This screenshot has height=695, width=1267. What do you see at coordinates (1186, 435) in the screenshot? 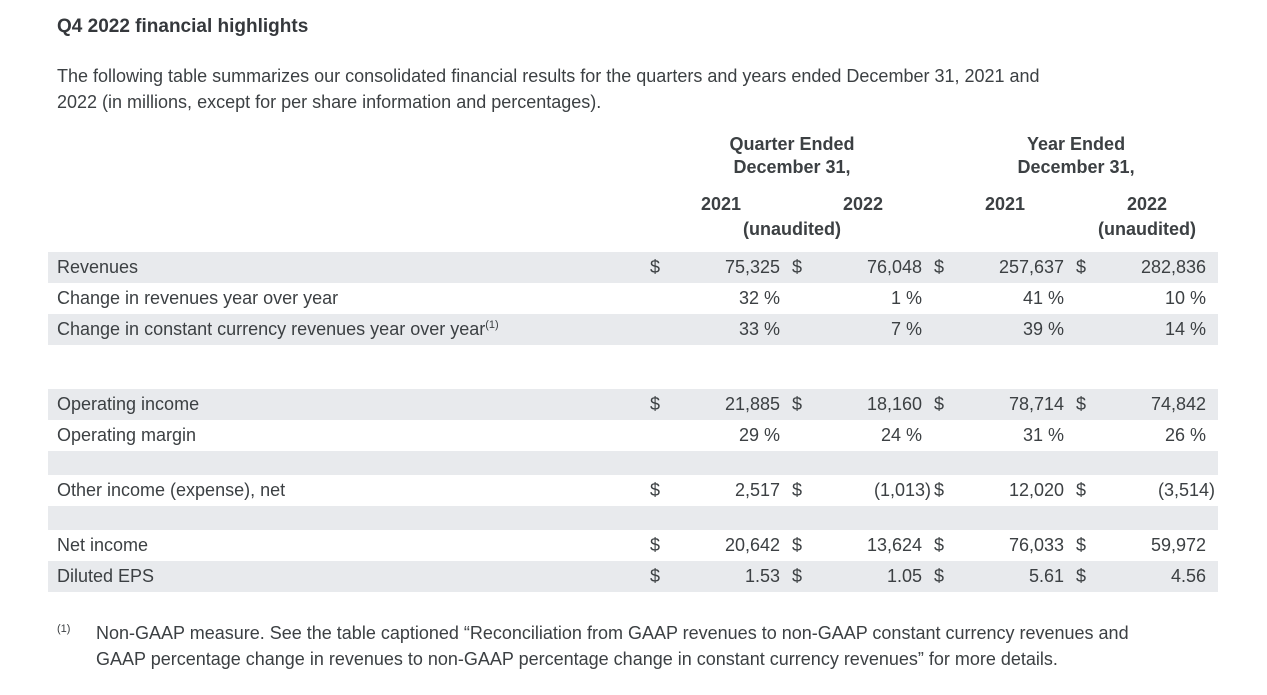
I see `cell-value: 26 %` at bounding box center [1186, 435].